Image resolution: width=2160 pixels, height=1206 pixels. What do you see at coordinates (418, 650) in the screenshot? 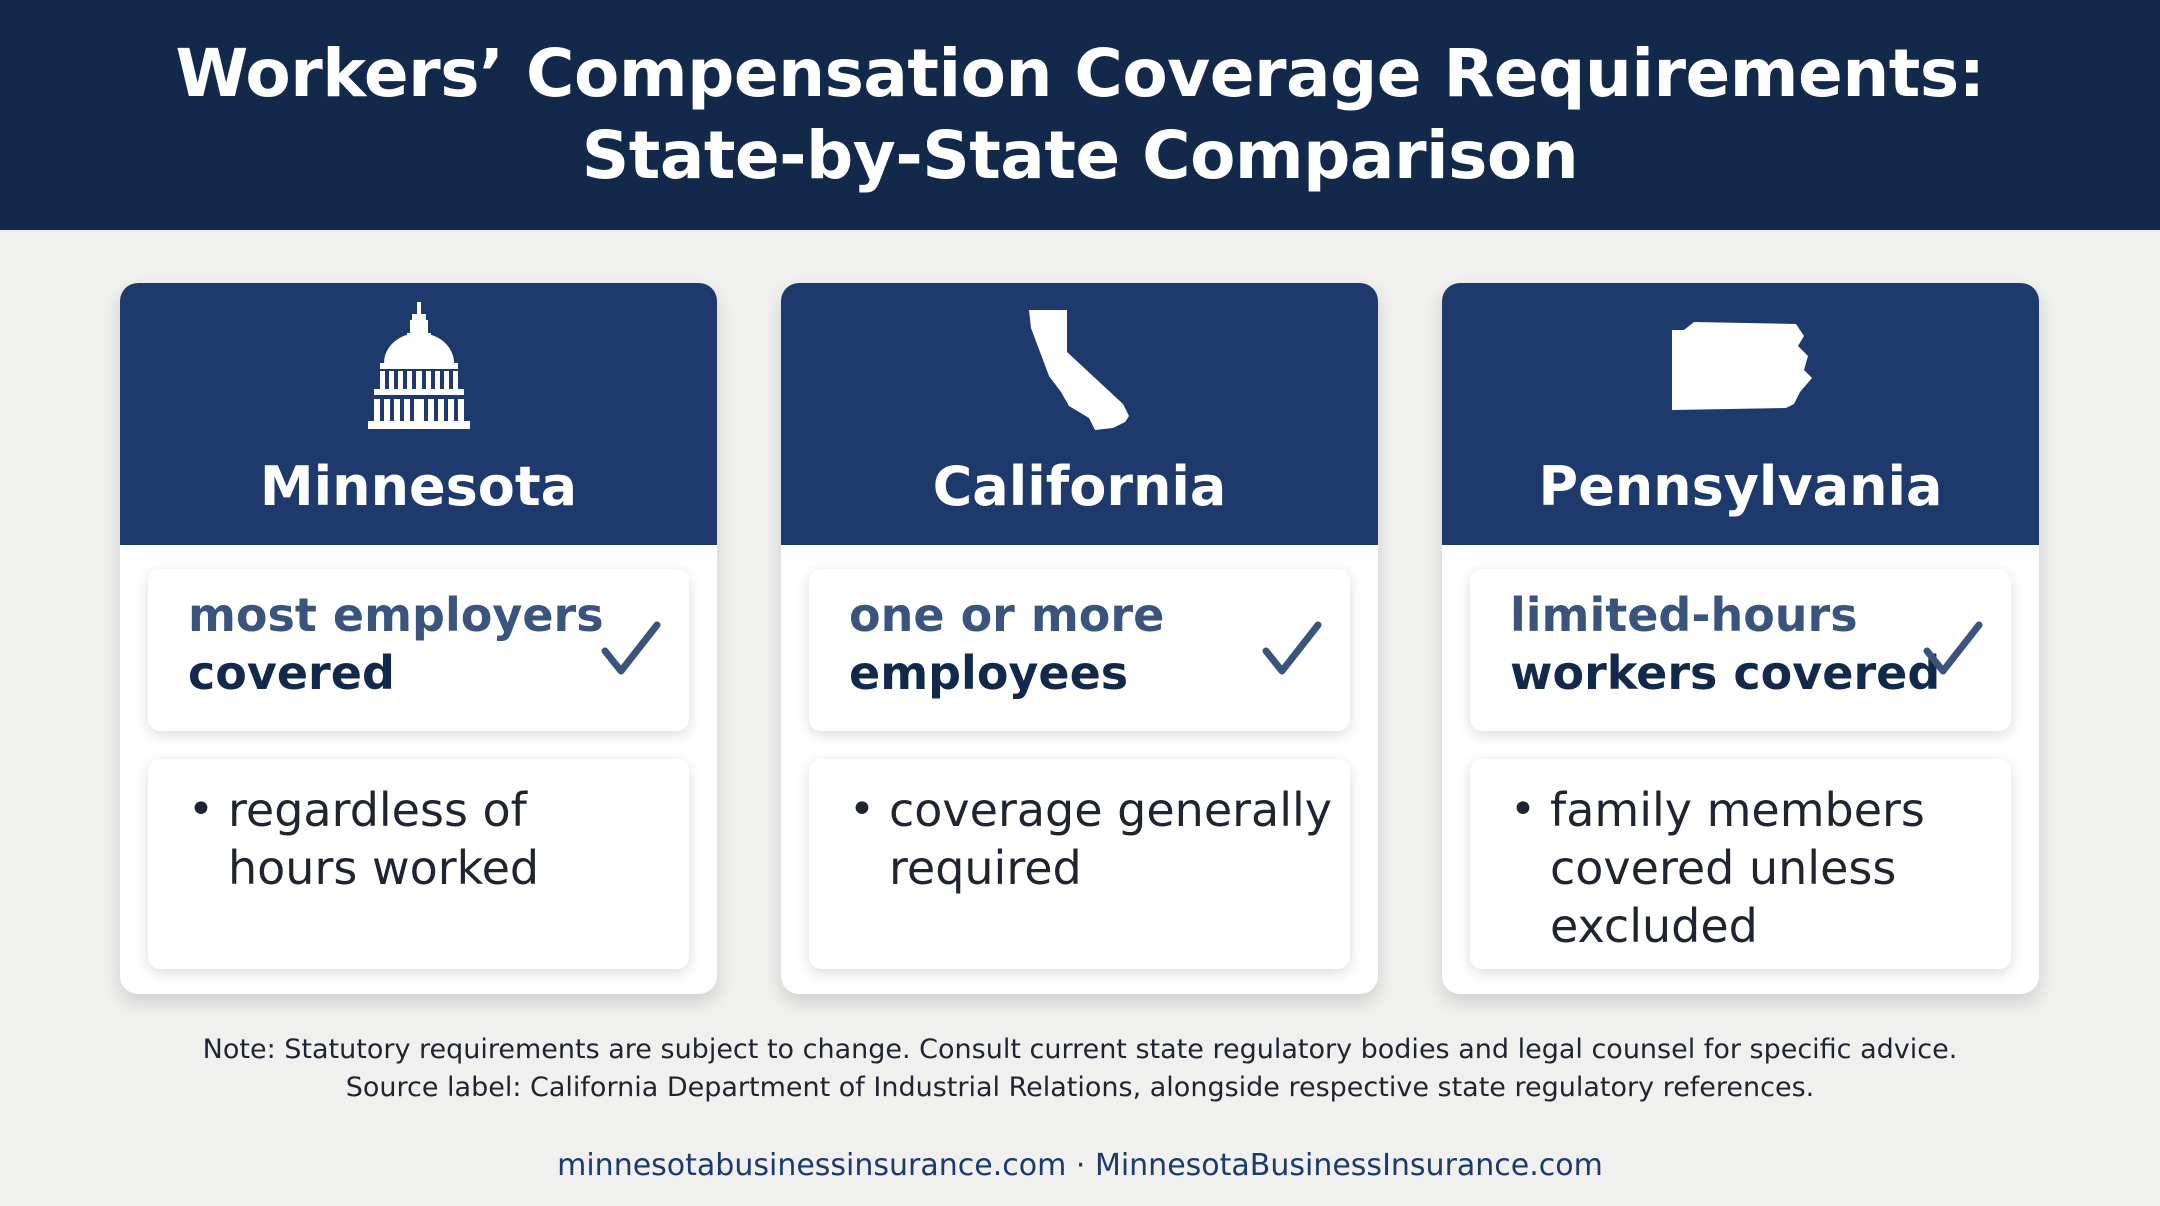
I see `coverage-claim-box: most employers covered` at bounding box center [418, 650].